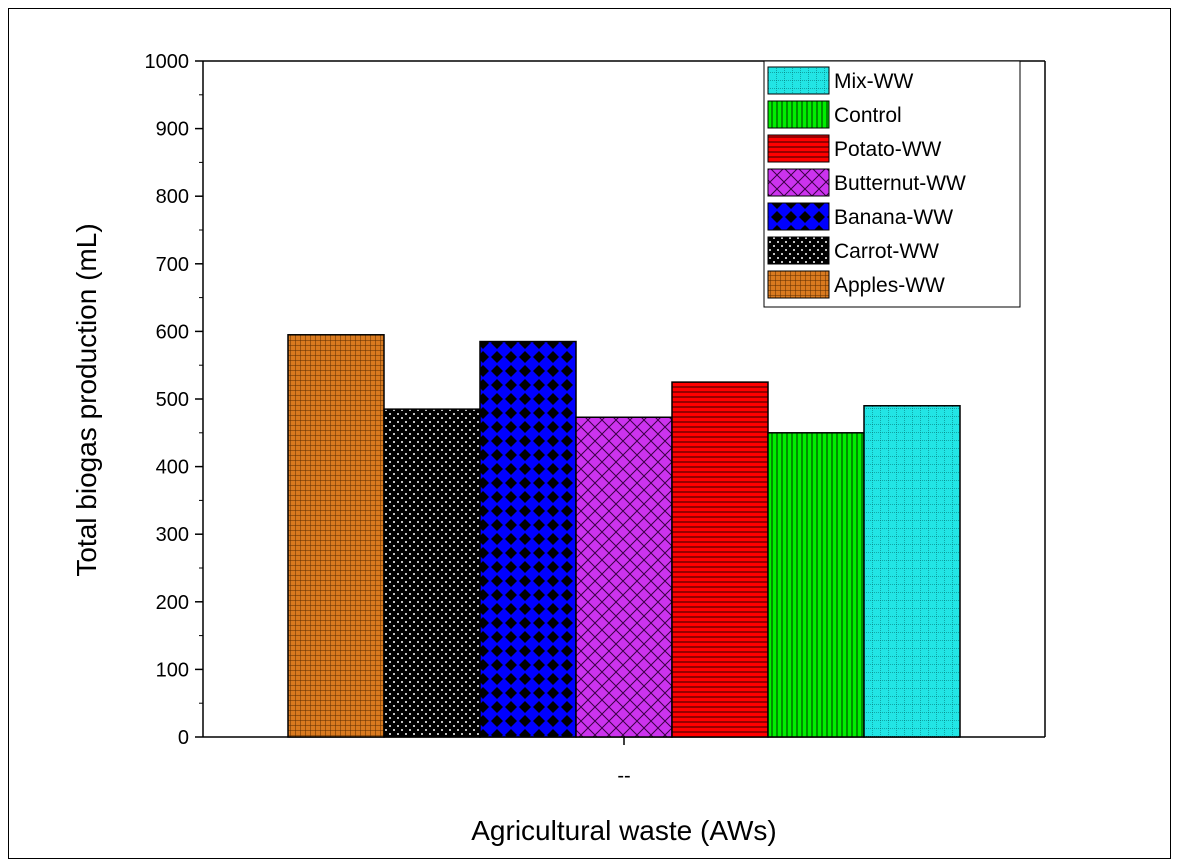 The height and width of the screenshot is (867, 1181). Describe the element at coordinates (167, 62) in the screenshot. I see `y-tick-label: 1000` at that location.